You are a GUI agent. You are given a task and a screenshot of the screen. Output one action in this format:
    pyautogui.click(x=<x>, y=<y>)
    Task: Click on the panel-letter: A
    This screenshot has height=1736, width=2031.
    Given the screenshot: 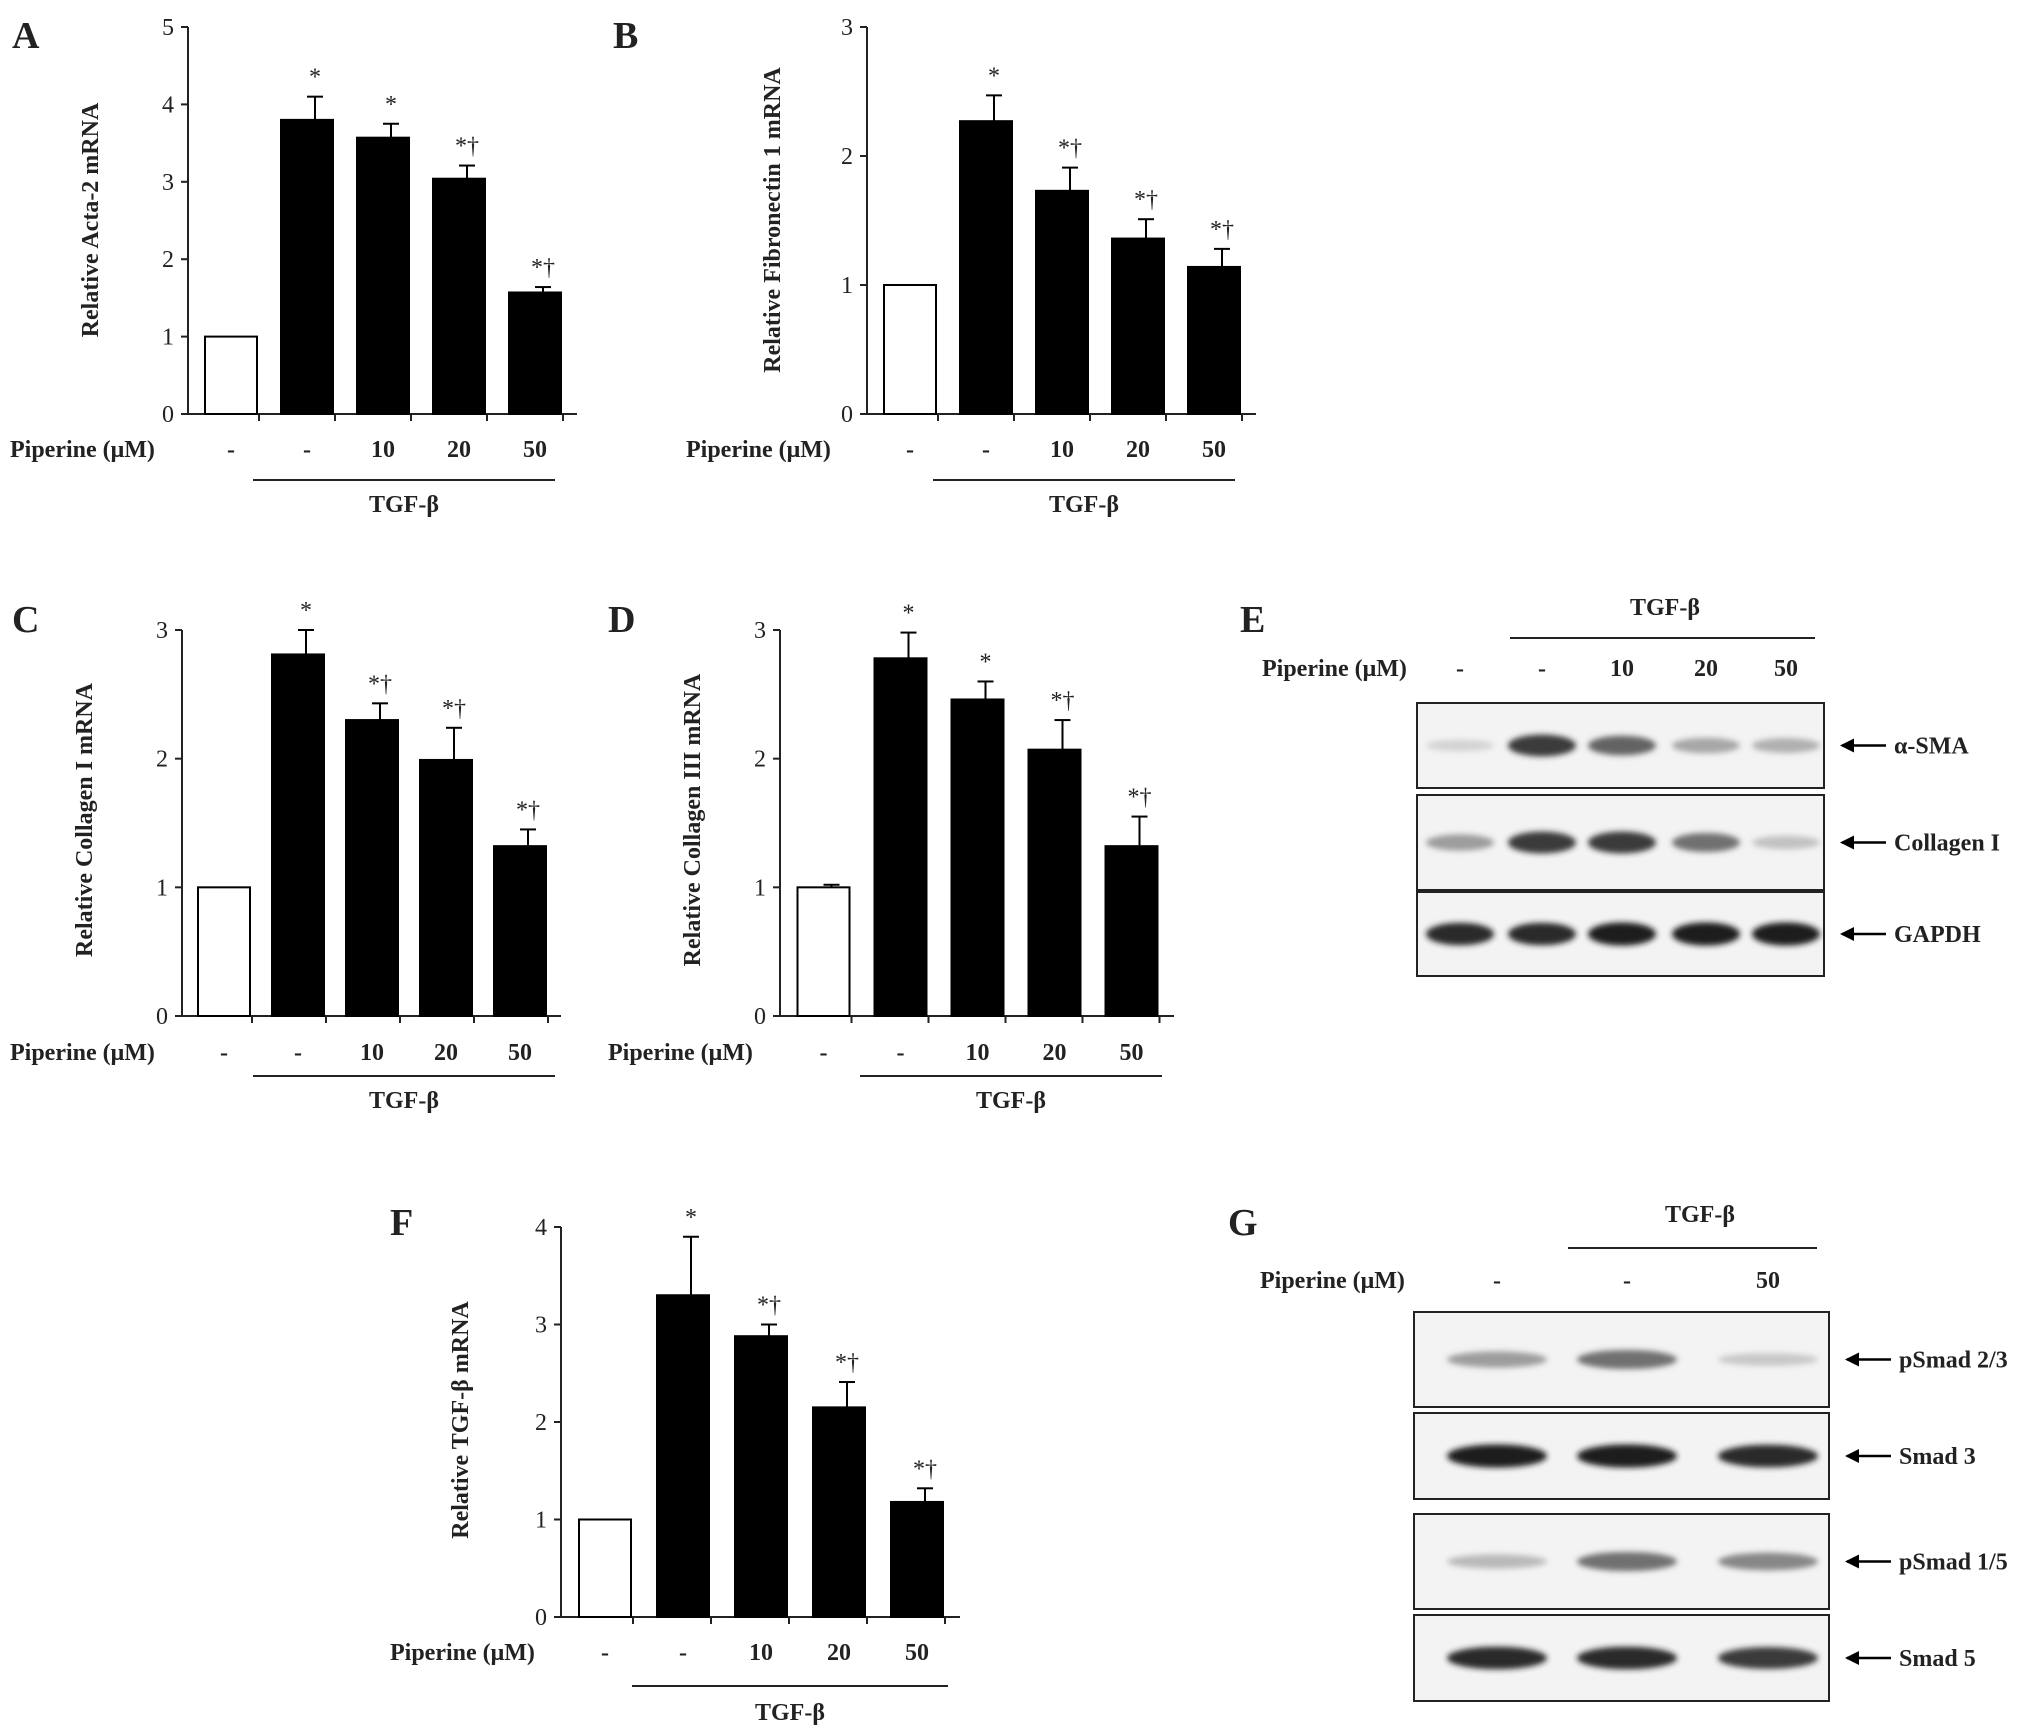 What is the action you would take?
    pyautogui.click(x=26, y=36)
    